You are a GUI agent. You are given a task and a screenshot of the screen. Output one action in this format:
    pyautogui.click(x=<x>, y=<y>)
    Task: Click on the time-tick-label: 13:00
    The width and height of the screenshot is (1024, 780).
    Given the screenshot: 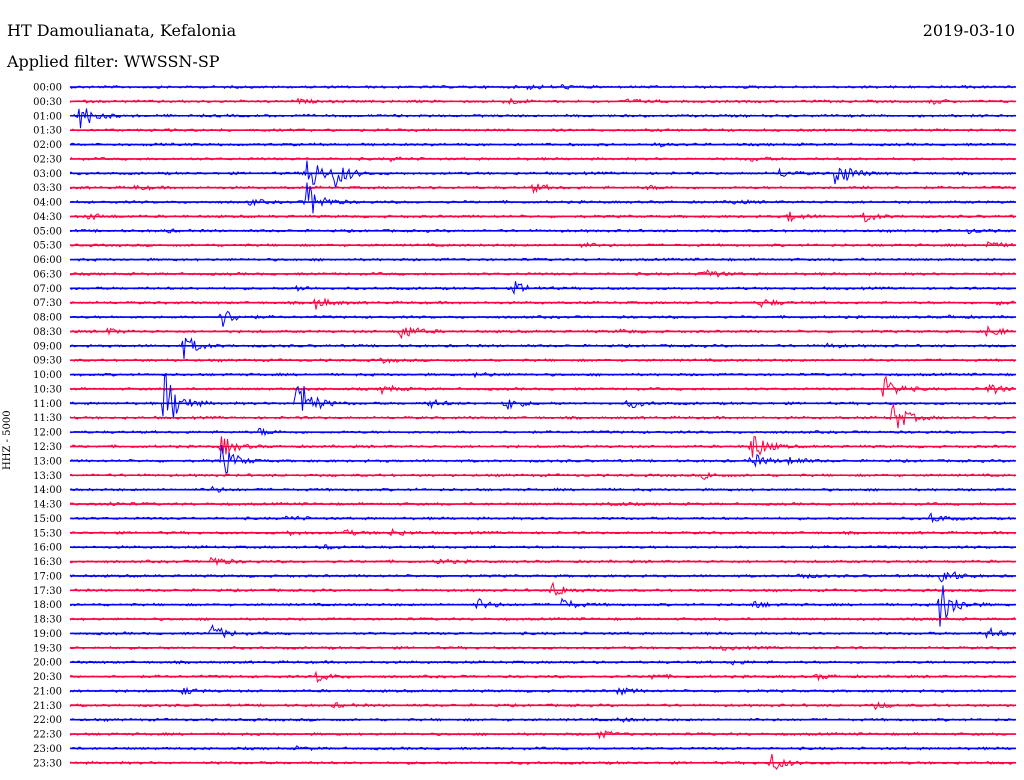 What is the action you would take?
    pyautogui.click(x=47, y=461)
    